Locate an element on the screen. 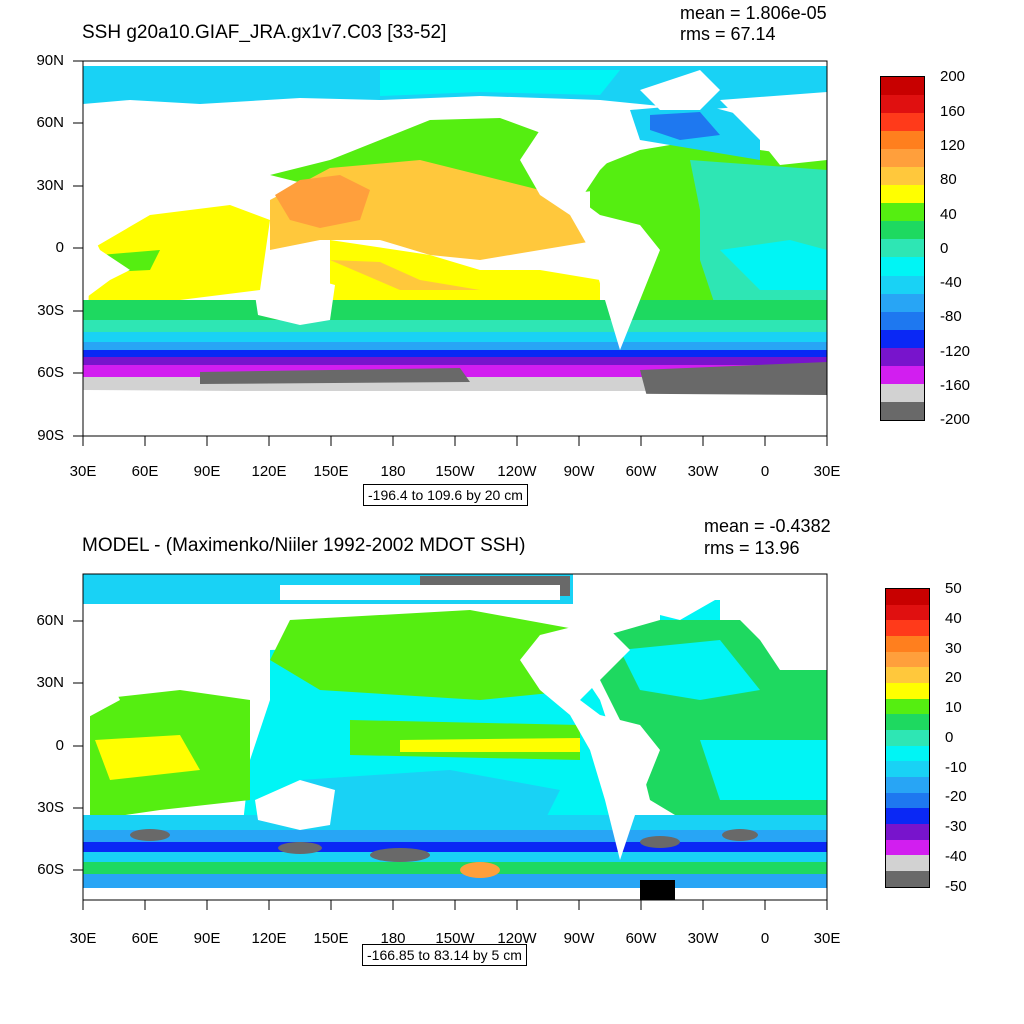 The image size is (1024, 1024). bottom-colorbar-label: 40 is located at coordinates (953, 618).